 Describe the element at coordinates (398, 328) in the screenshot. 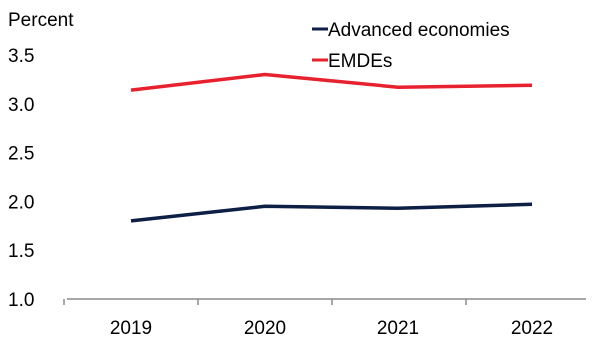

I see `x-tick-label: 2021` at that location.